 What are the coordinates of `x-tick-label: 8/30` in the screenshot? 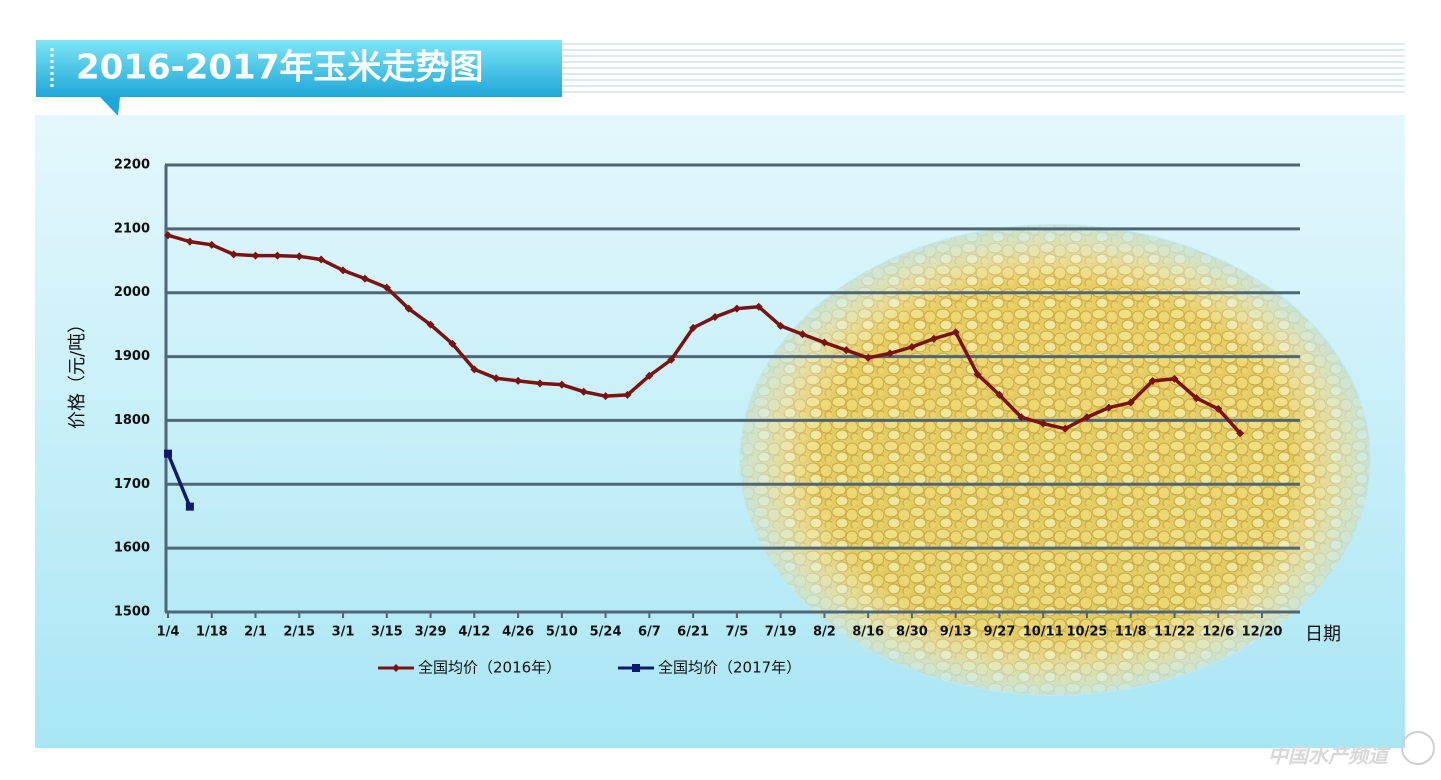 It's located at (912, 632).